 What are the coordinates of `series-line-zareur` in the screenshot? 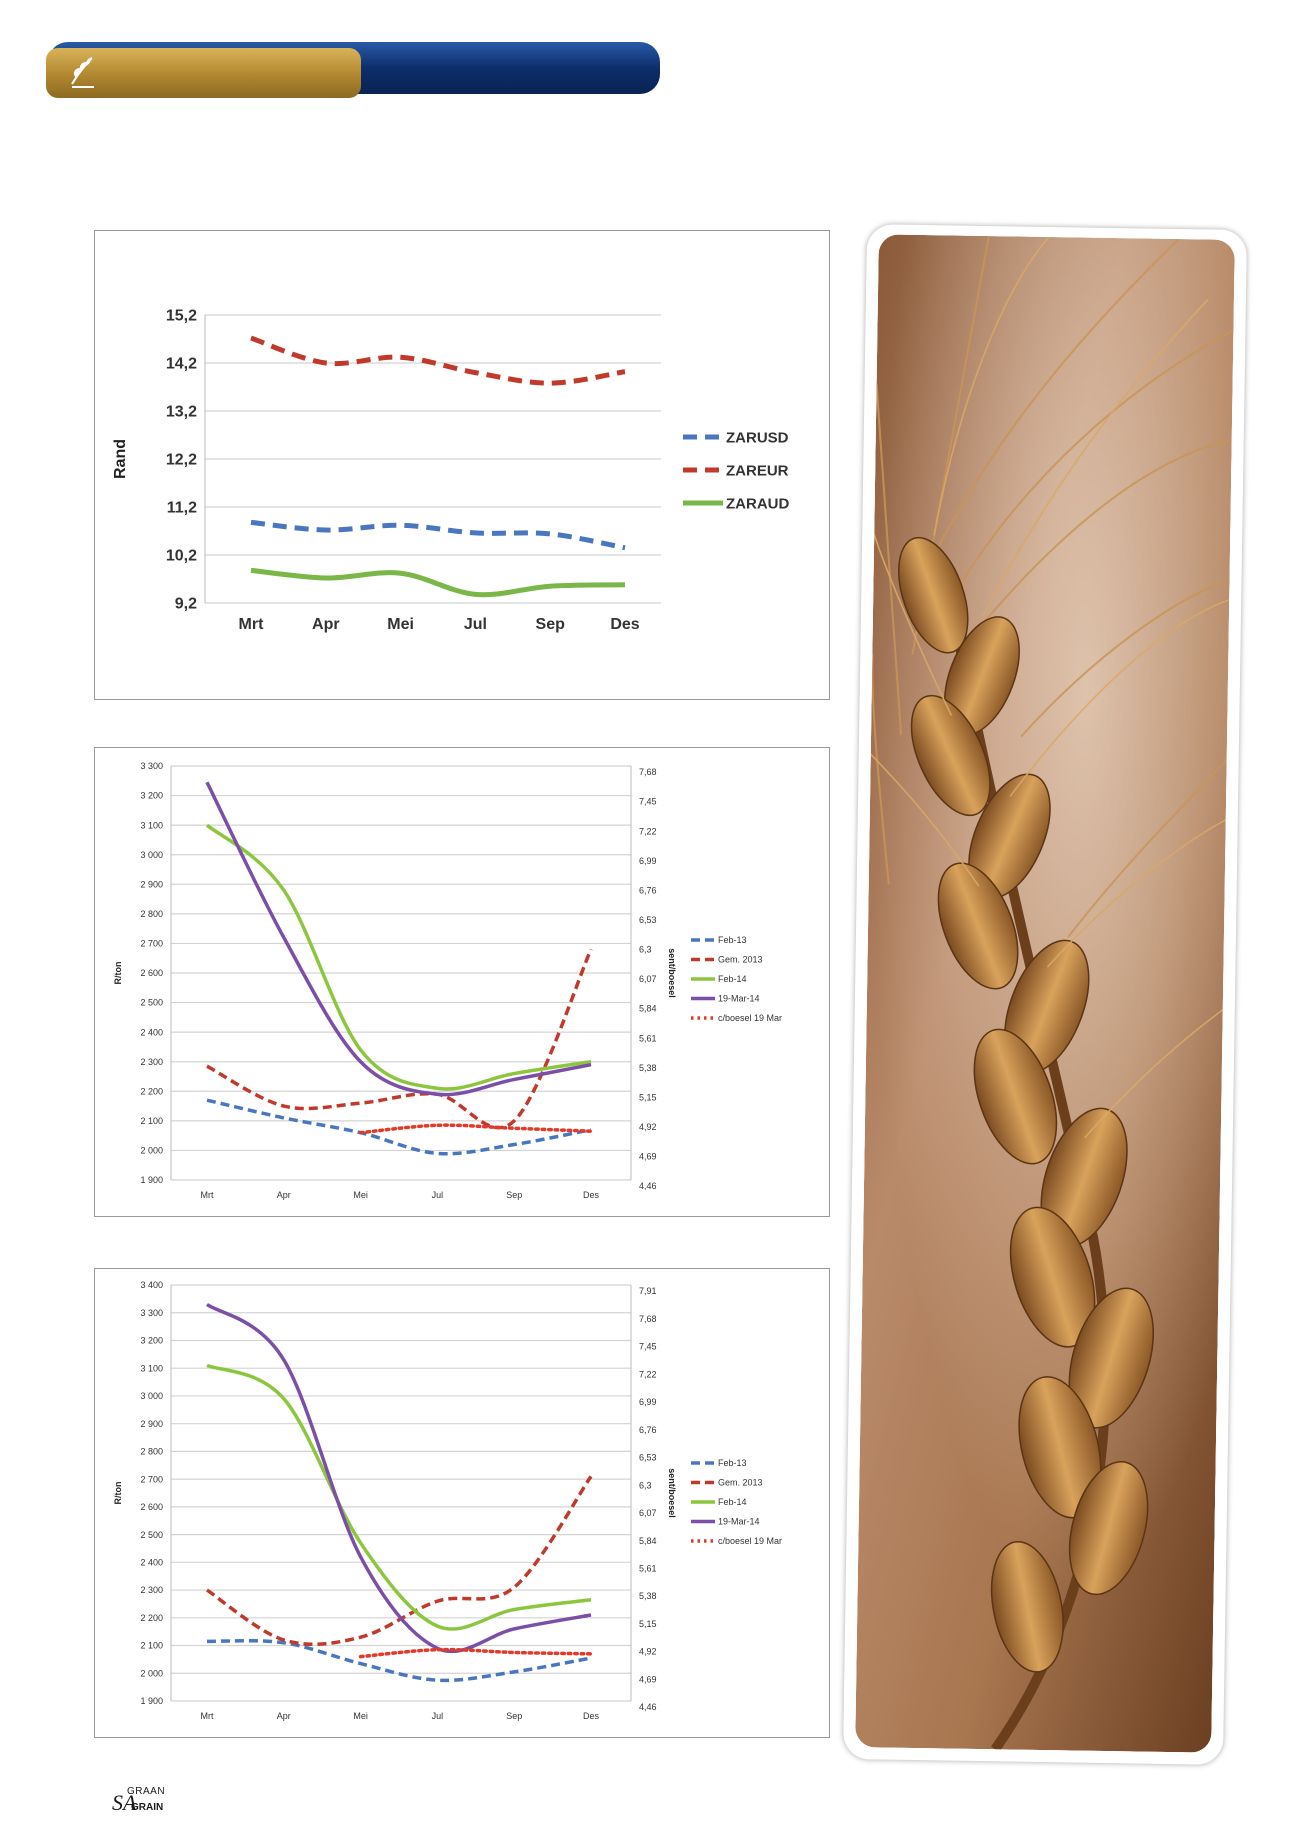 It's located at (438, 360).